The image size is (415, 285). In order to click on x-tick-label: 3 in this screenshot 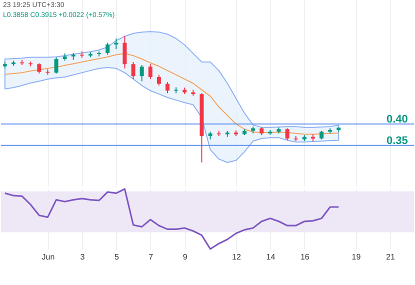, I will do `click(83, 257)`.